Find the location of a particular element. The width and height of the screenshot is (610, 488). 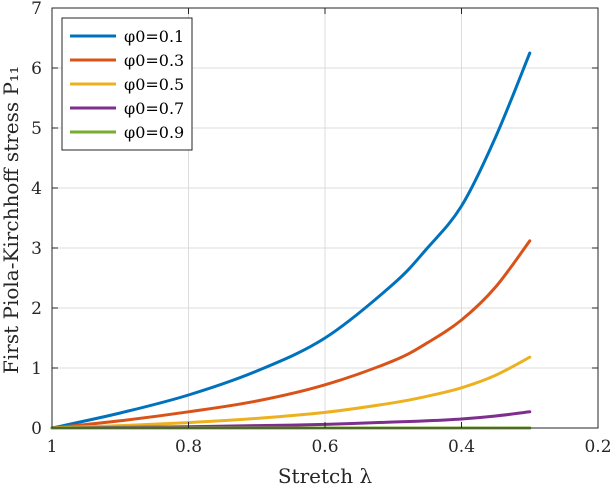

x-tick-label: 0.6 is located at coordinates (324, 447).